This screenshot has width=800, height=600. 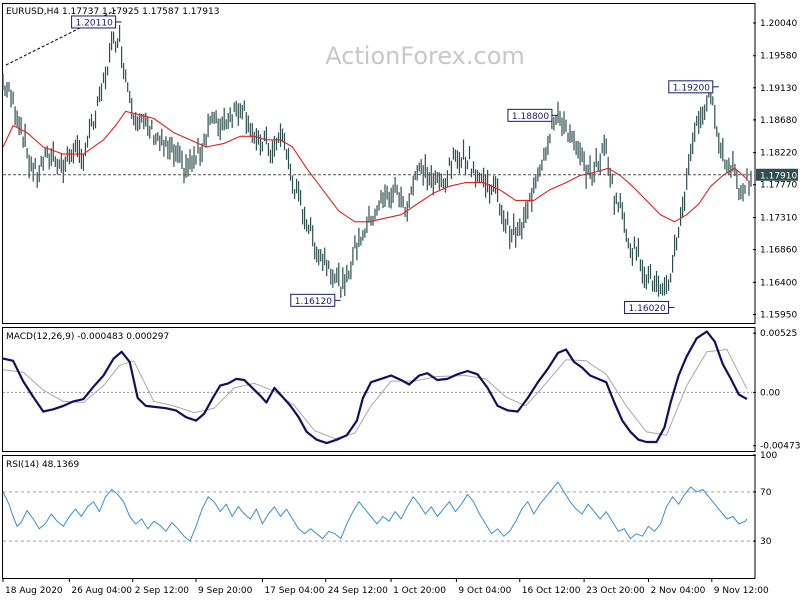 I want to click on price-axis-label: 1.15950, so click(x=778, y=315).